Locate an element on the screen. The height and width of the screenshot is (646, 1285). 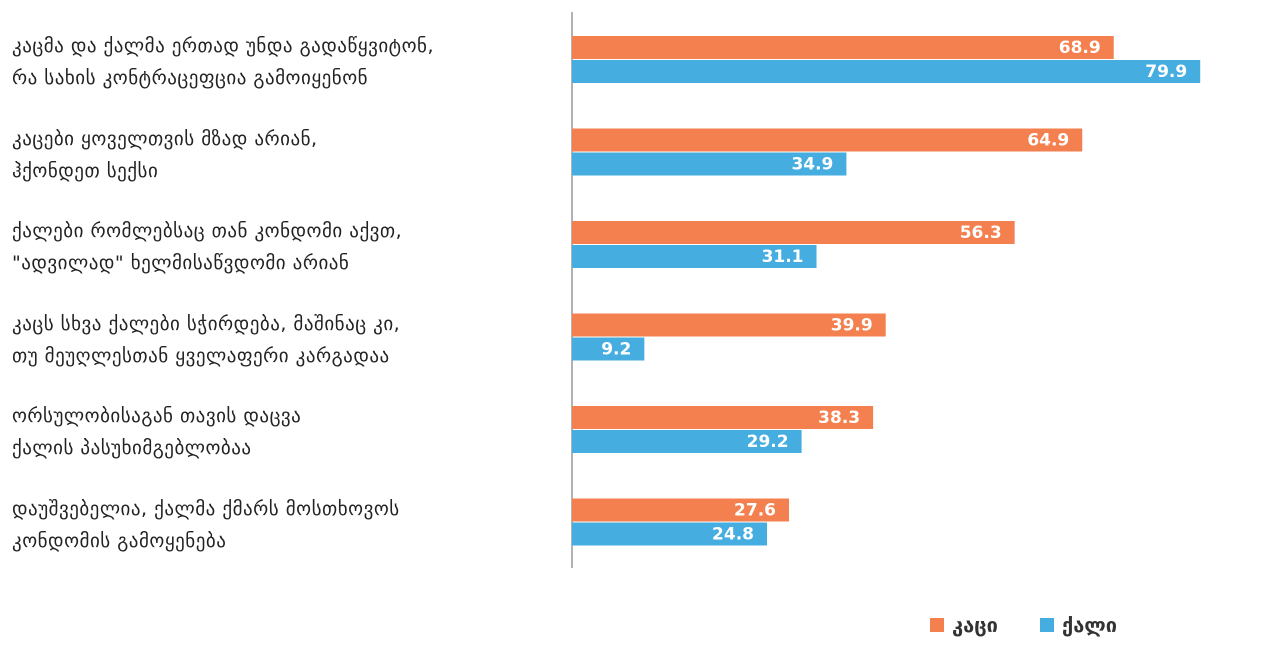
value-label: 9.2 is located at coordinates (616, 350).